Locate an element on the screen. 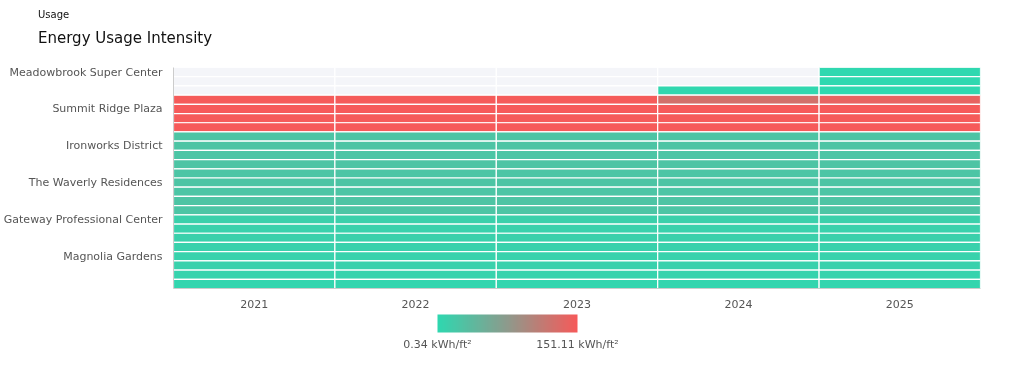  y-tick-label: Magnolia Gardens is located at coordinates (113, 256).